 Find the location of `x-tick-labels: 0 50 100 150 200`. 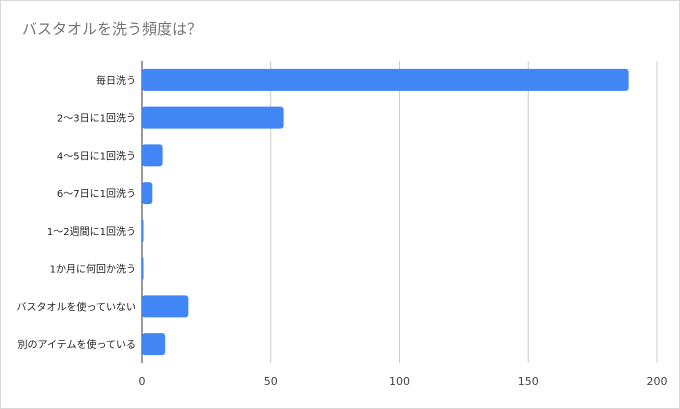

x-tick-labels: 0 50 100 150 200 is located at coordinates (403, 381).